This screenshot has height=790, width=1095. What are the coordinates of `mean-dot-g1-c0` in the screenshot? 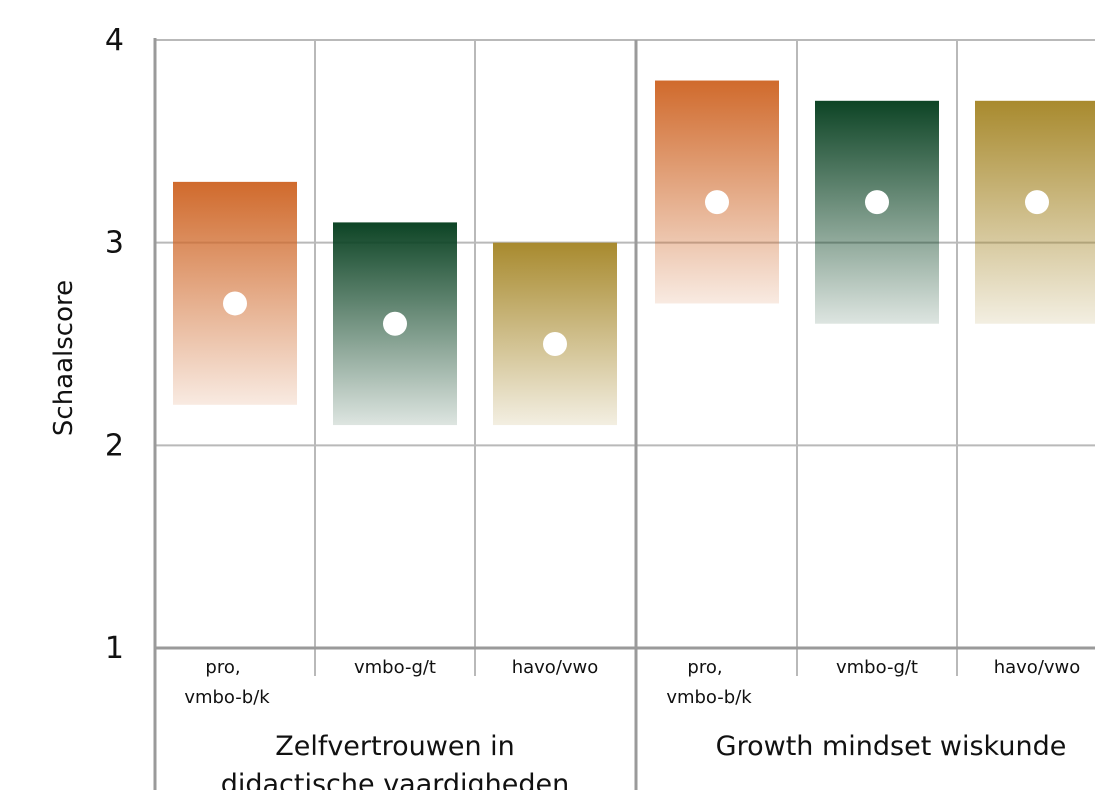 It's located at (717, 202).